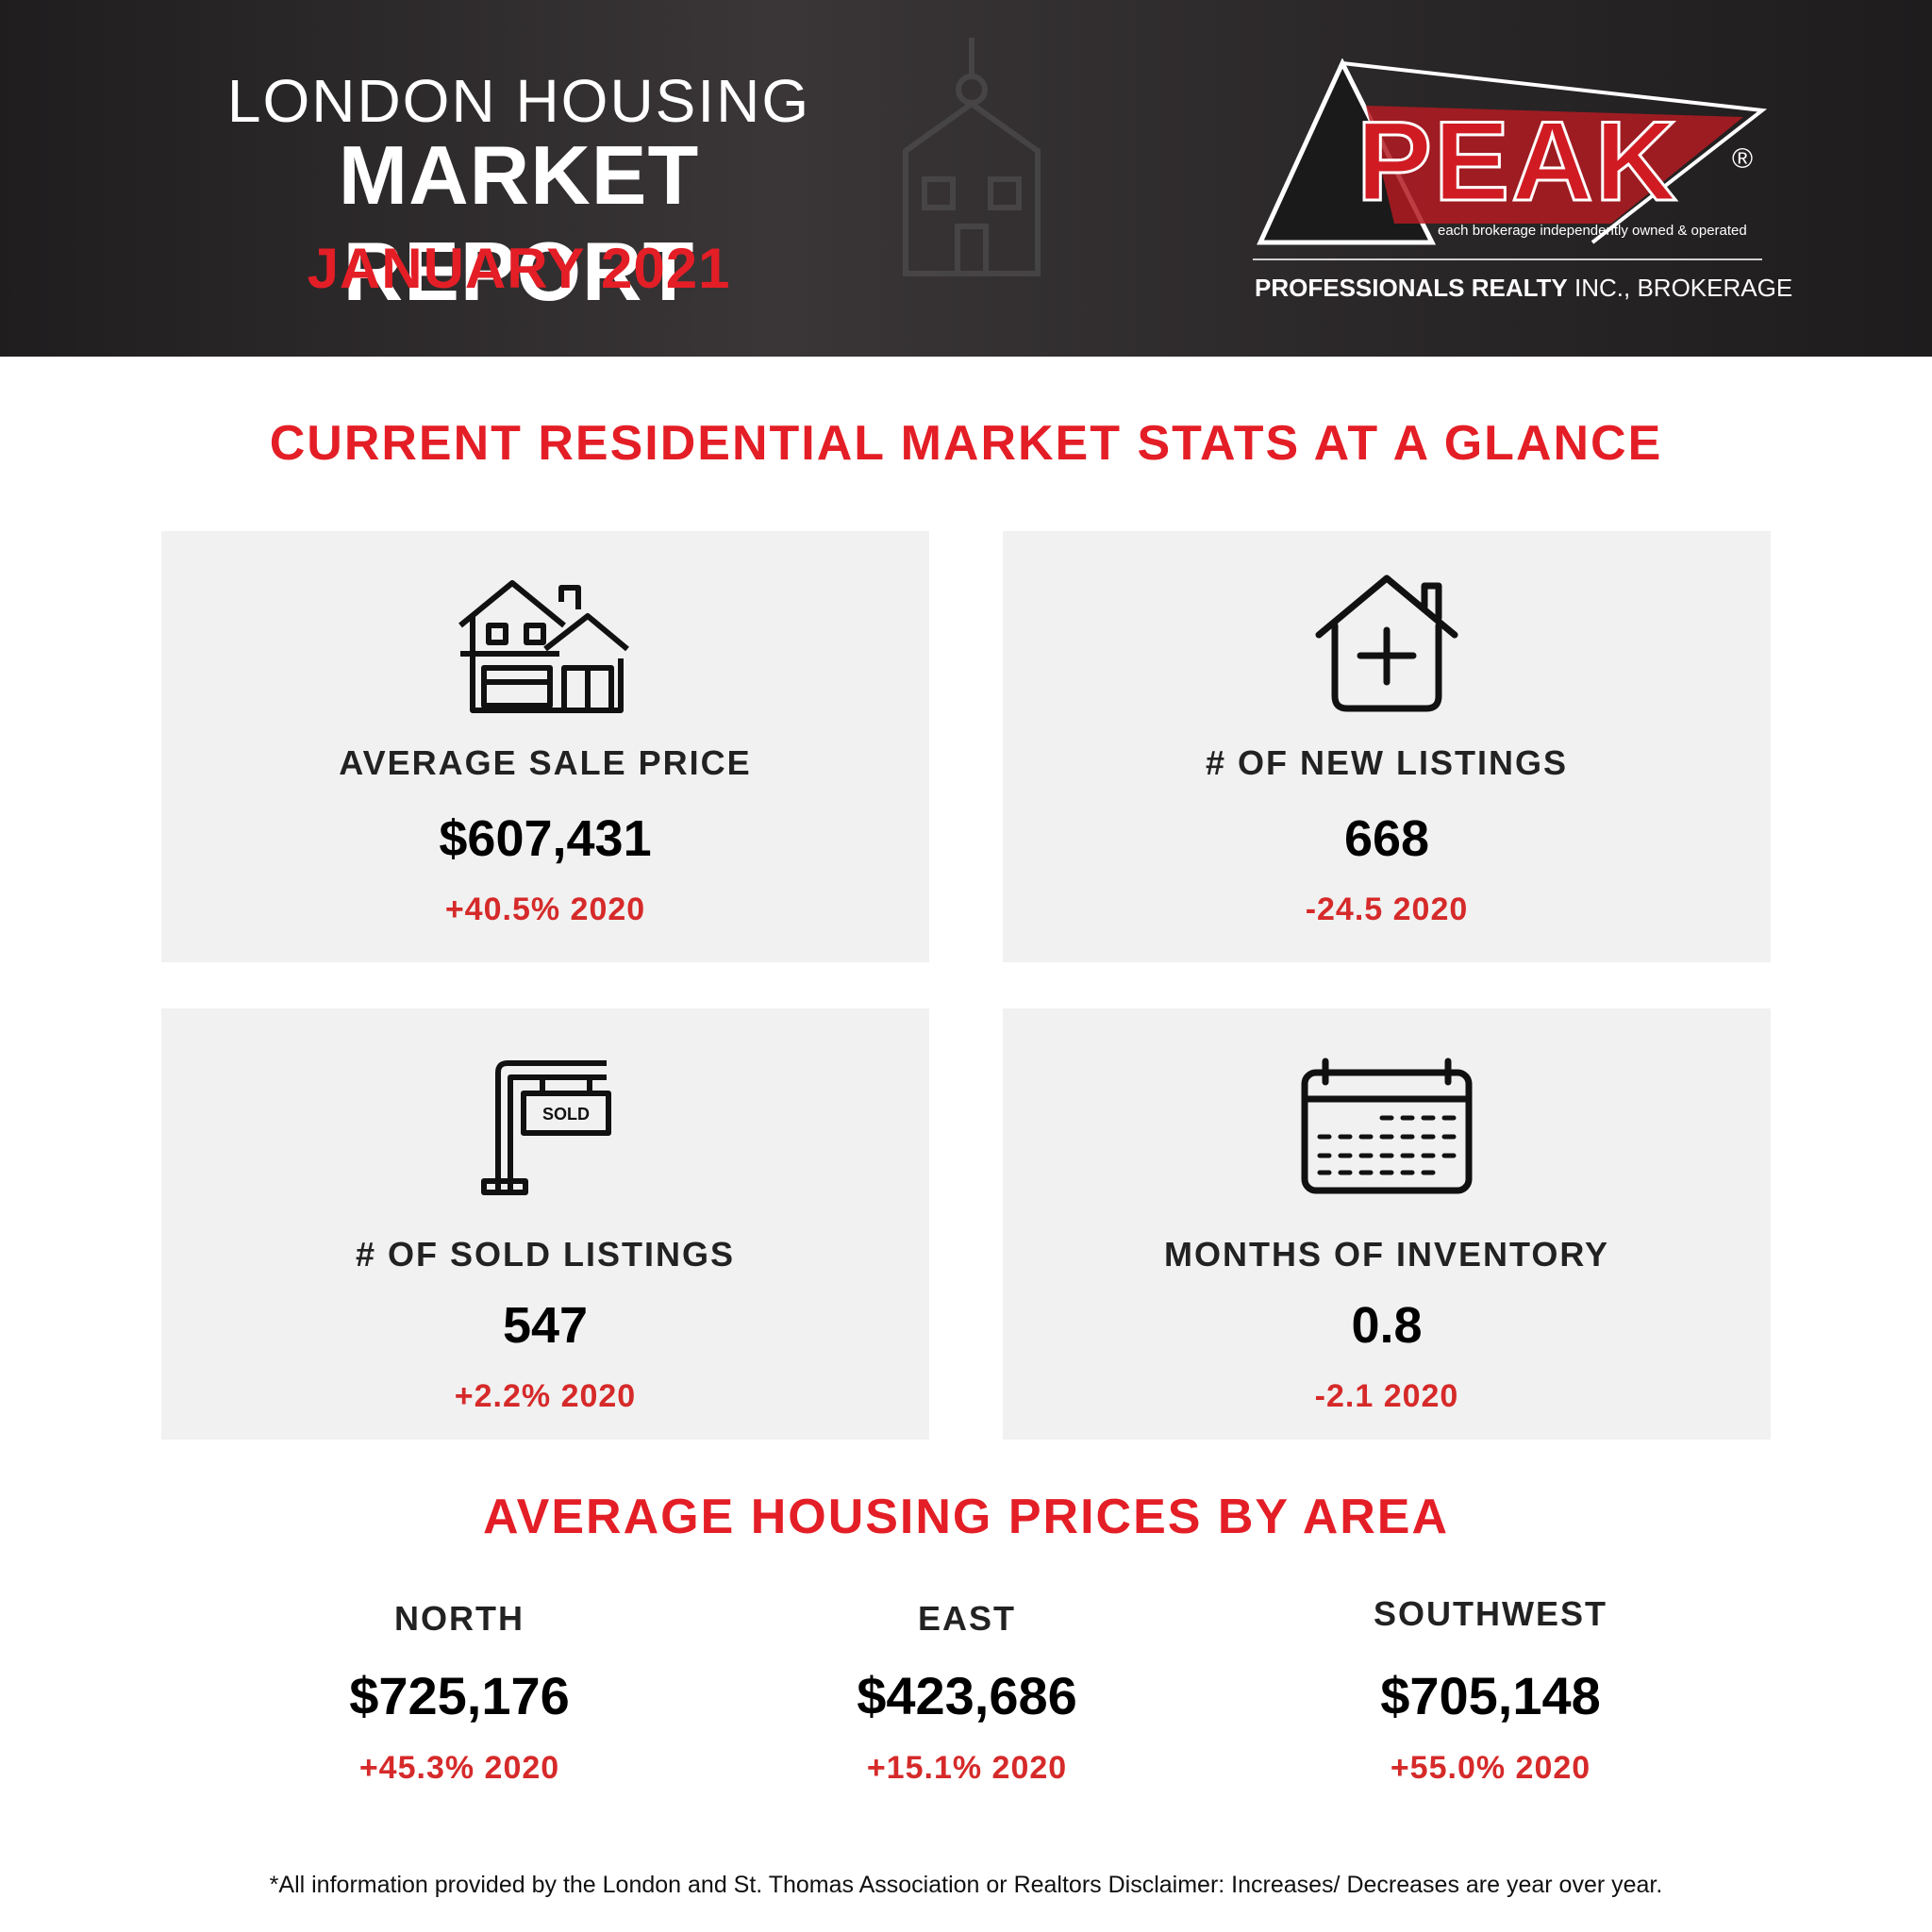  Describe the element at coordinates (545, 1326) in the screenshot. I see `stat-value: 547` at that location.